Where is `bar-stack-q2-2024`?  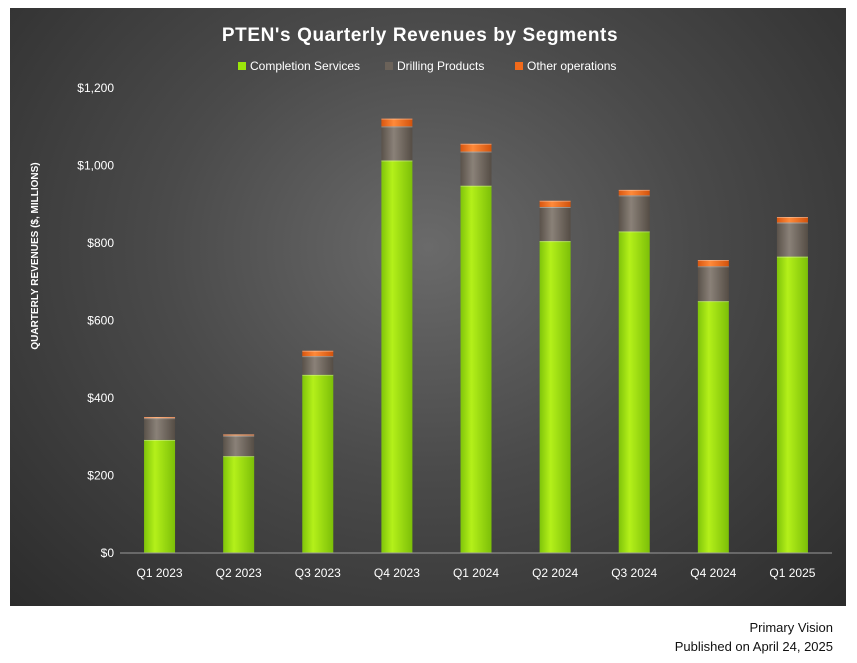 bar-stack-q2-2024 is located at coordinates (555, 376).